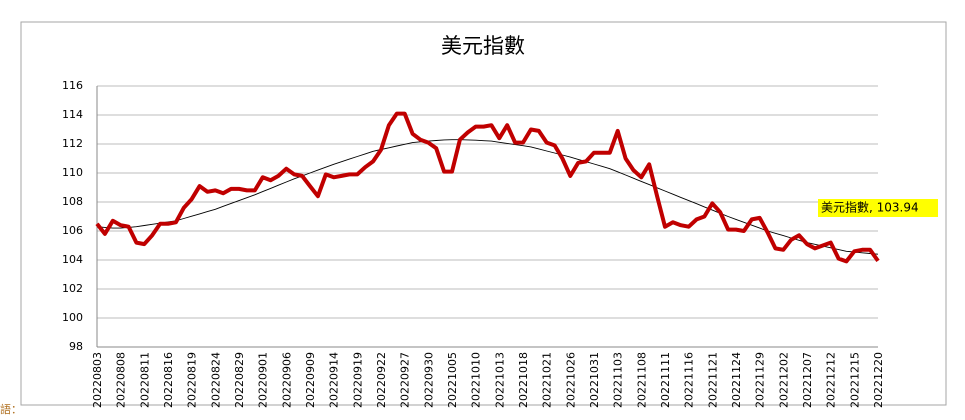 Image resolution: width=965 pixels, height=420 pixels. Describe the element at coordinates (499, 380) in the screenshot. I see `x-tick-label: 20221013` at that location.